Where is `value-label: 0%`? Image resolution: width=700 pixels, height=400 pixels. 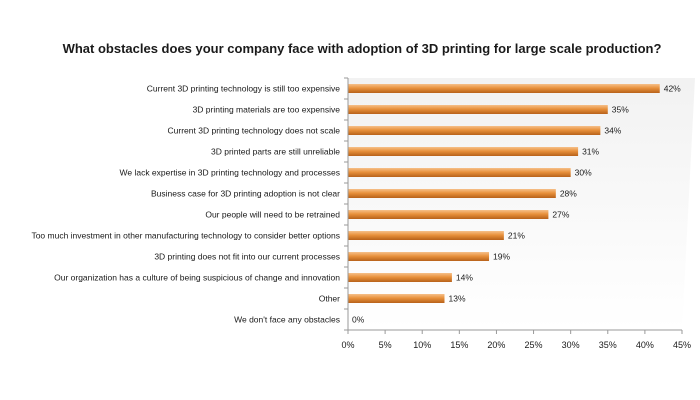
value-label: 0% is located at coordinates (358, 320).